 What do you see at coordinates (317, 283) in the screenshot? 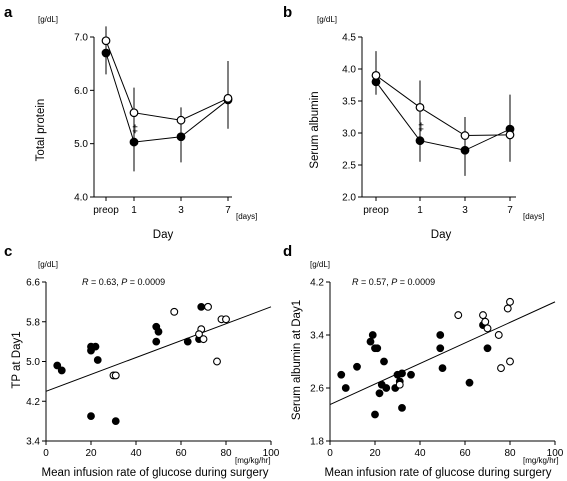
I see `y-tick-label-d: 4.2` at bounding box center [317, 283].